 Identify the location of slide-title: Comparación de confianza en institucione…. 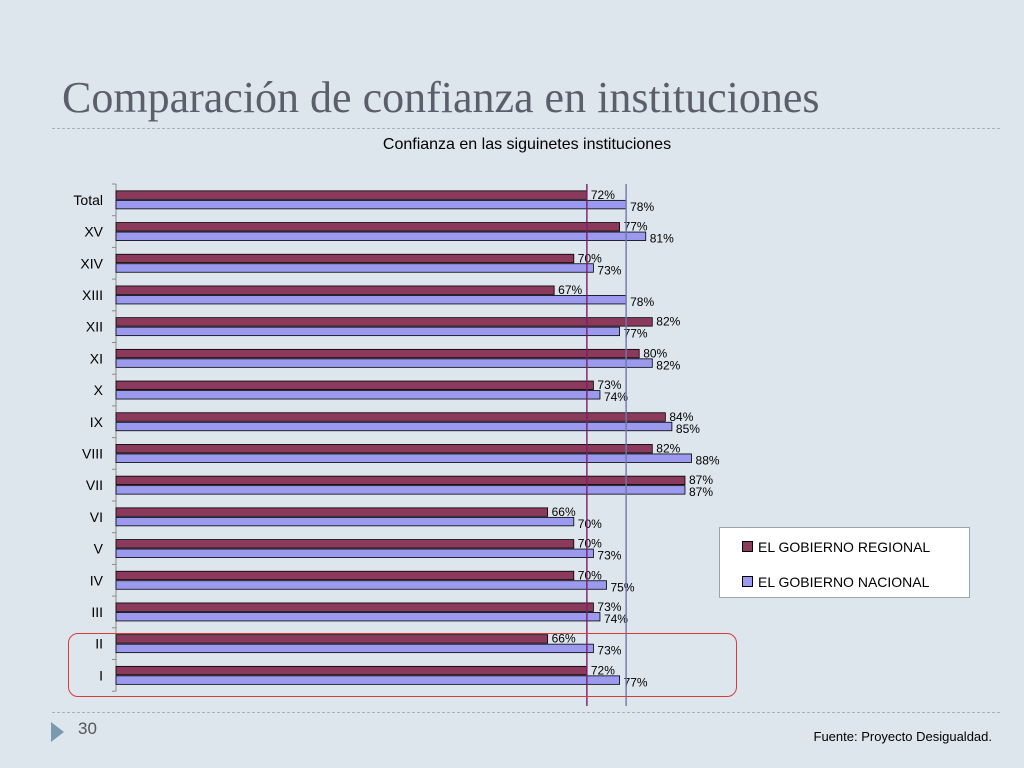
(441, 97).